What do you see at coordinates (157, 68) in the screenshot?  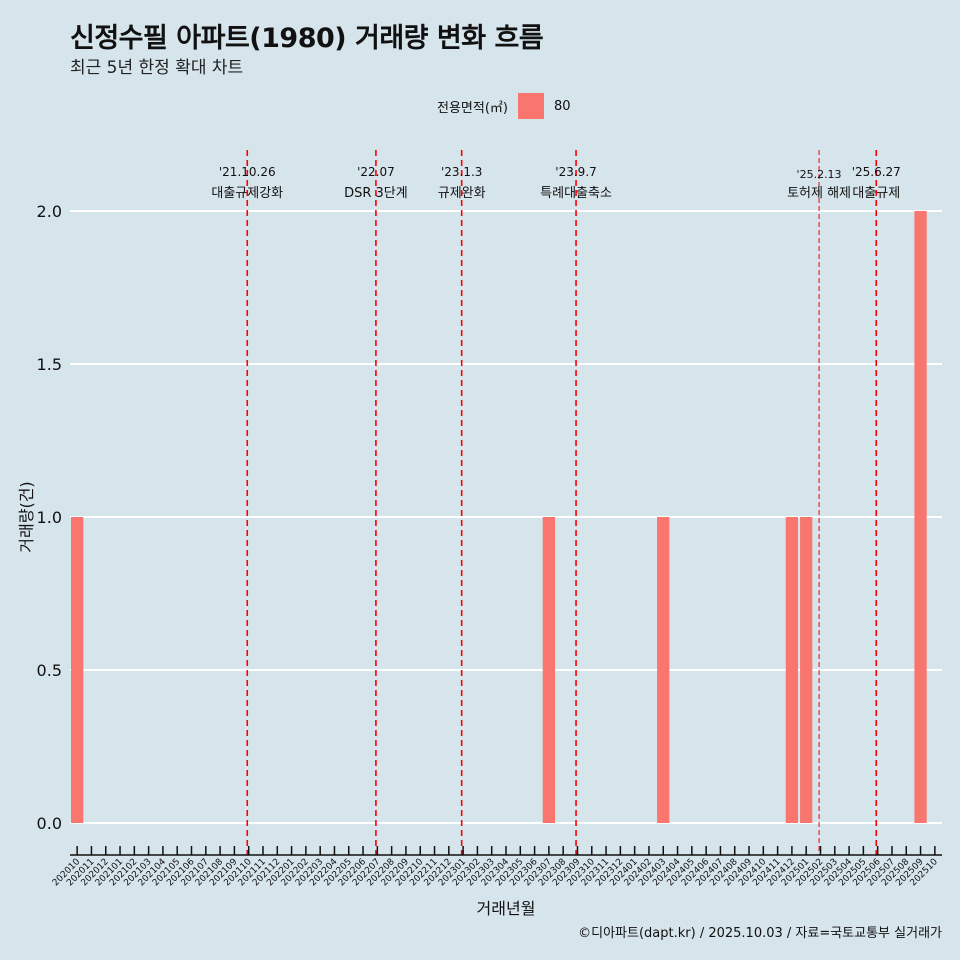 I see `chart-subtitle: 최근 5년 한정 확대 차트` at bounding box center [157, 68].